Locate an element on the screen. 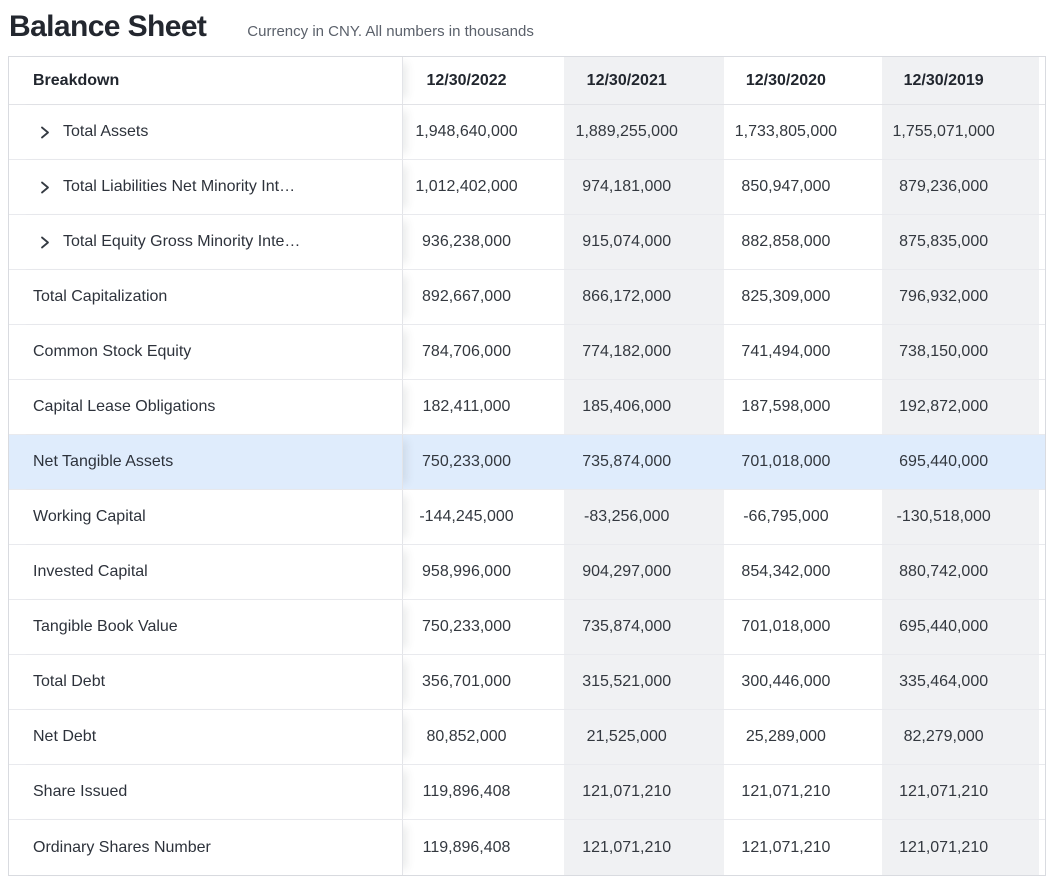  column-header-date-2019: 12/30/2019 is located at coordinates (960, 80).